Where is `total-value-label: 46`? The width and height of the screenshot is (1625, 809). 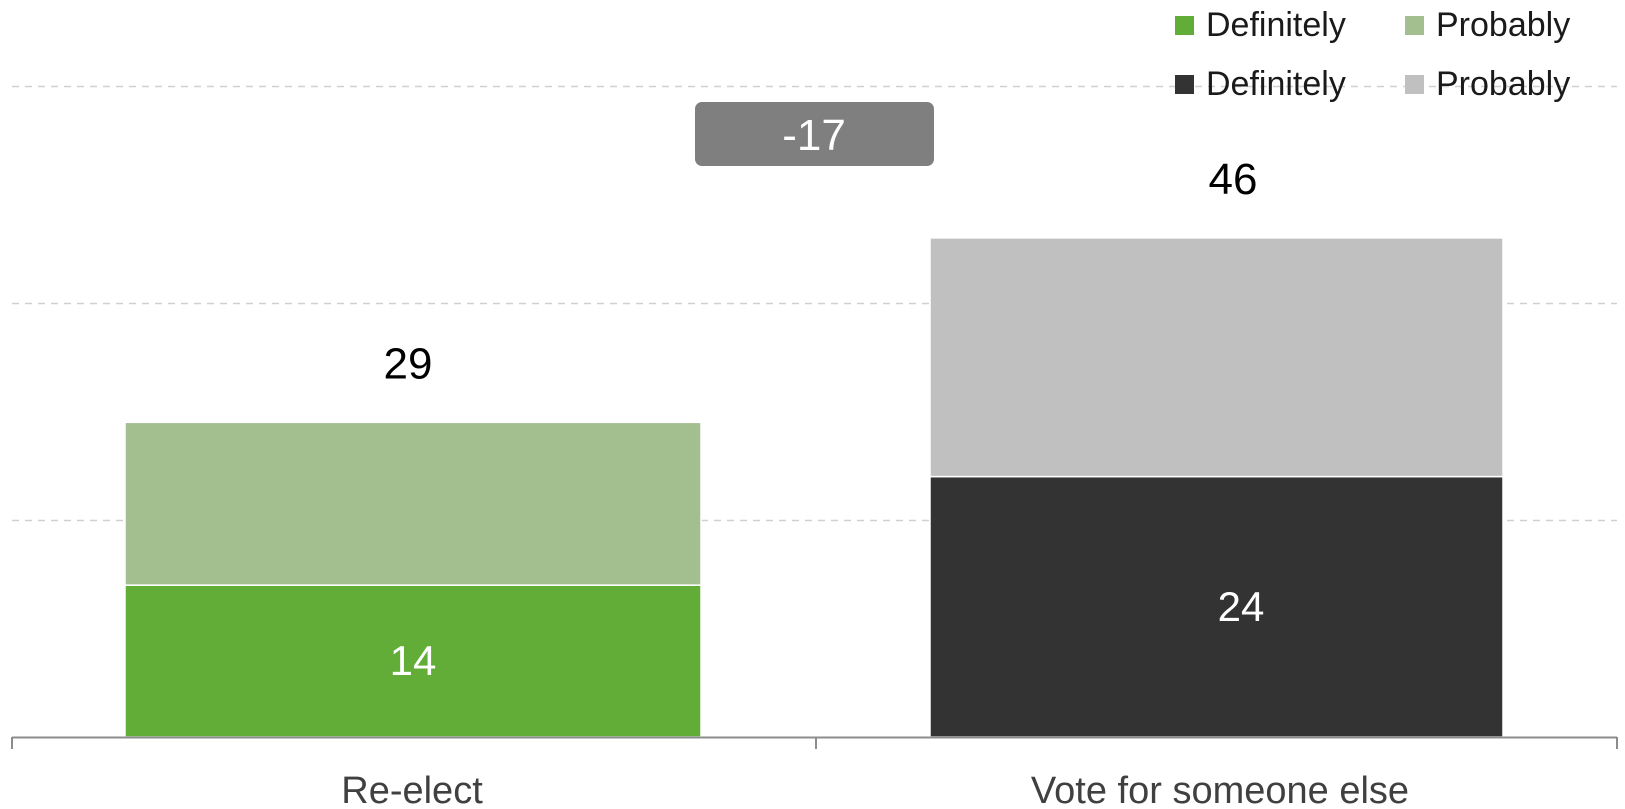 total-value-label: 46 is located at coordinates (1233, 179).